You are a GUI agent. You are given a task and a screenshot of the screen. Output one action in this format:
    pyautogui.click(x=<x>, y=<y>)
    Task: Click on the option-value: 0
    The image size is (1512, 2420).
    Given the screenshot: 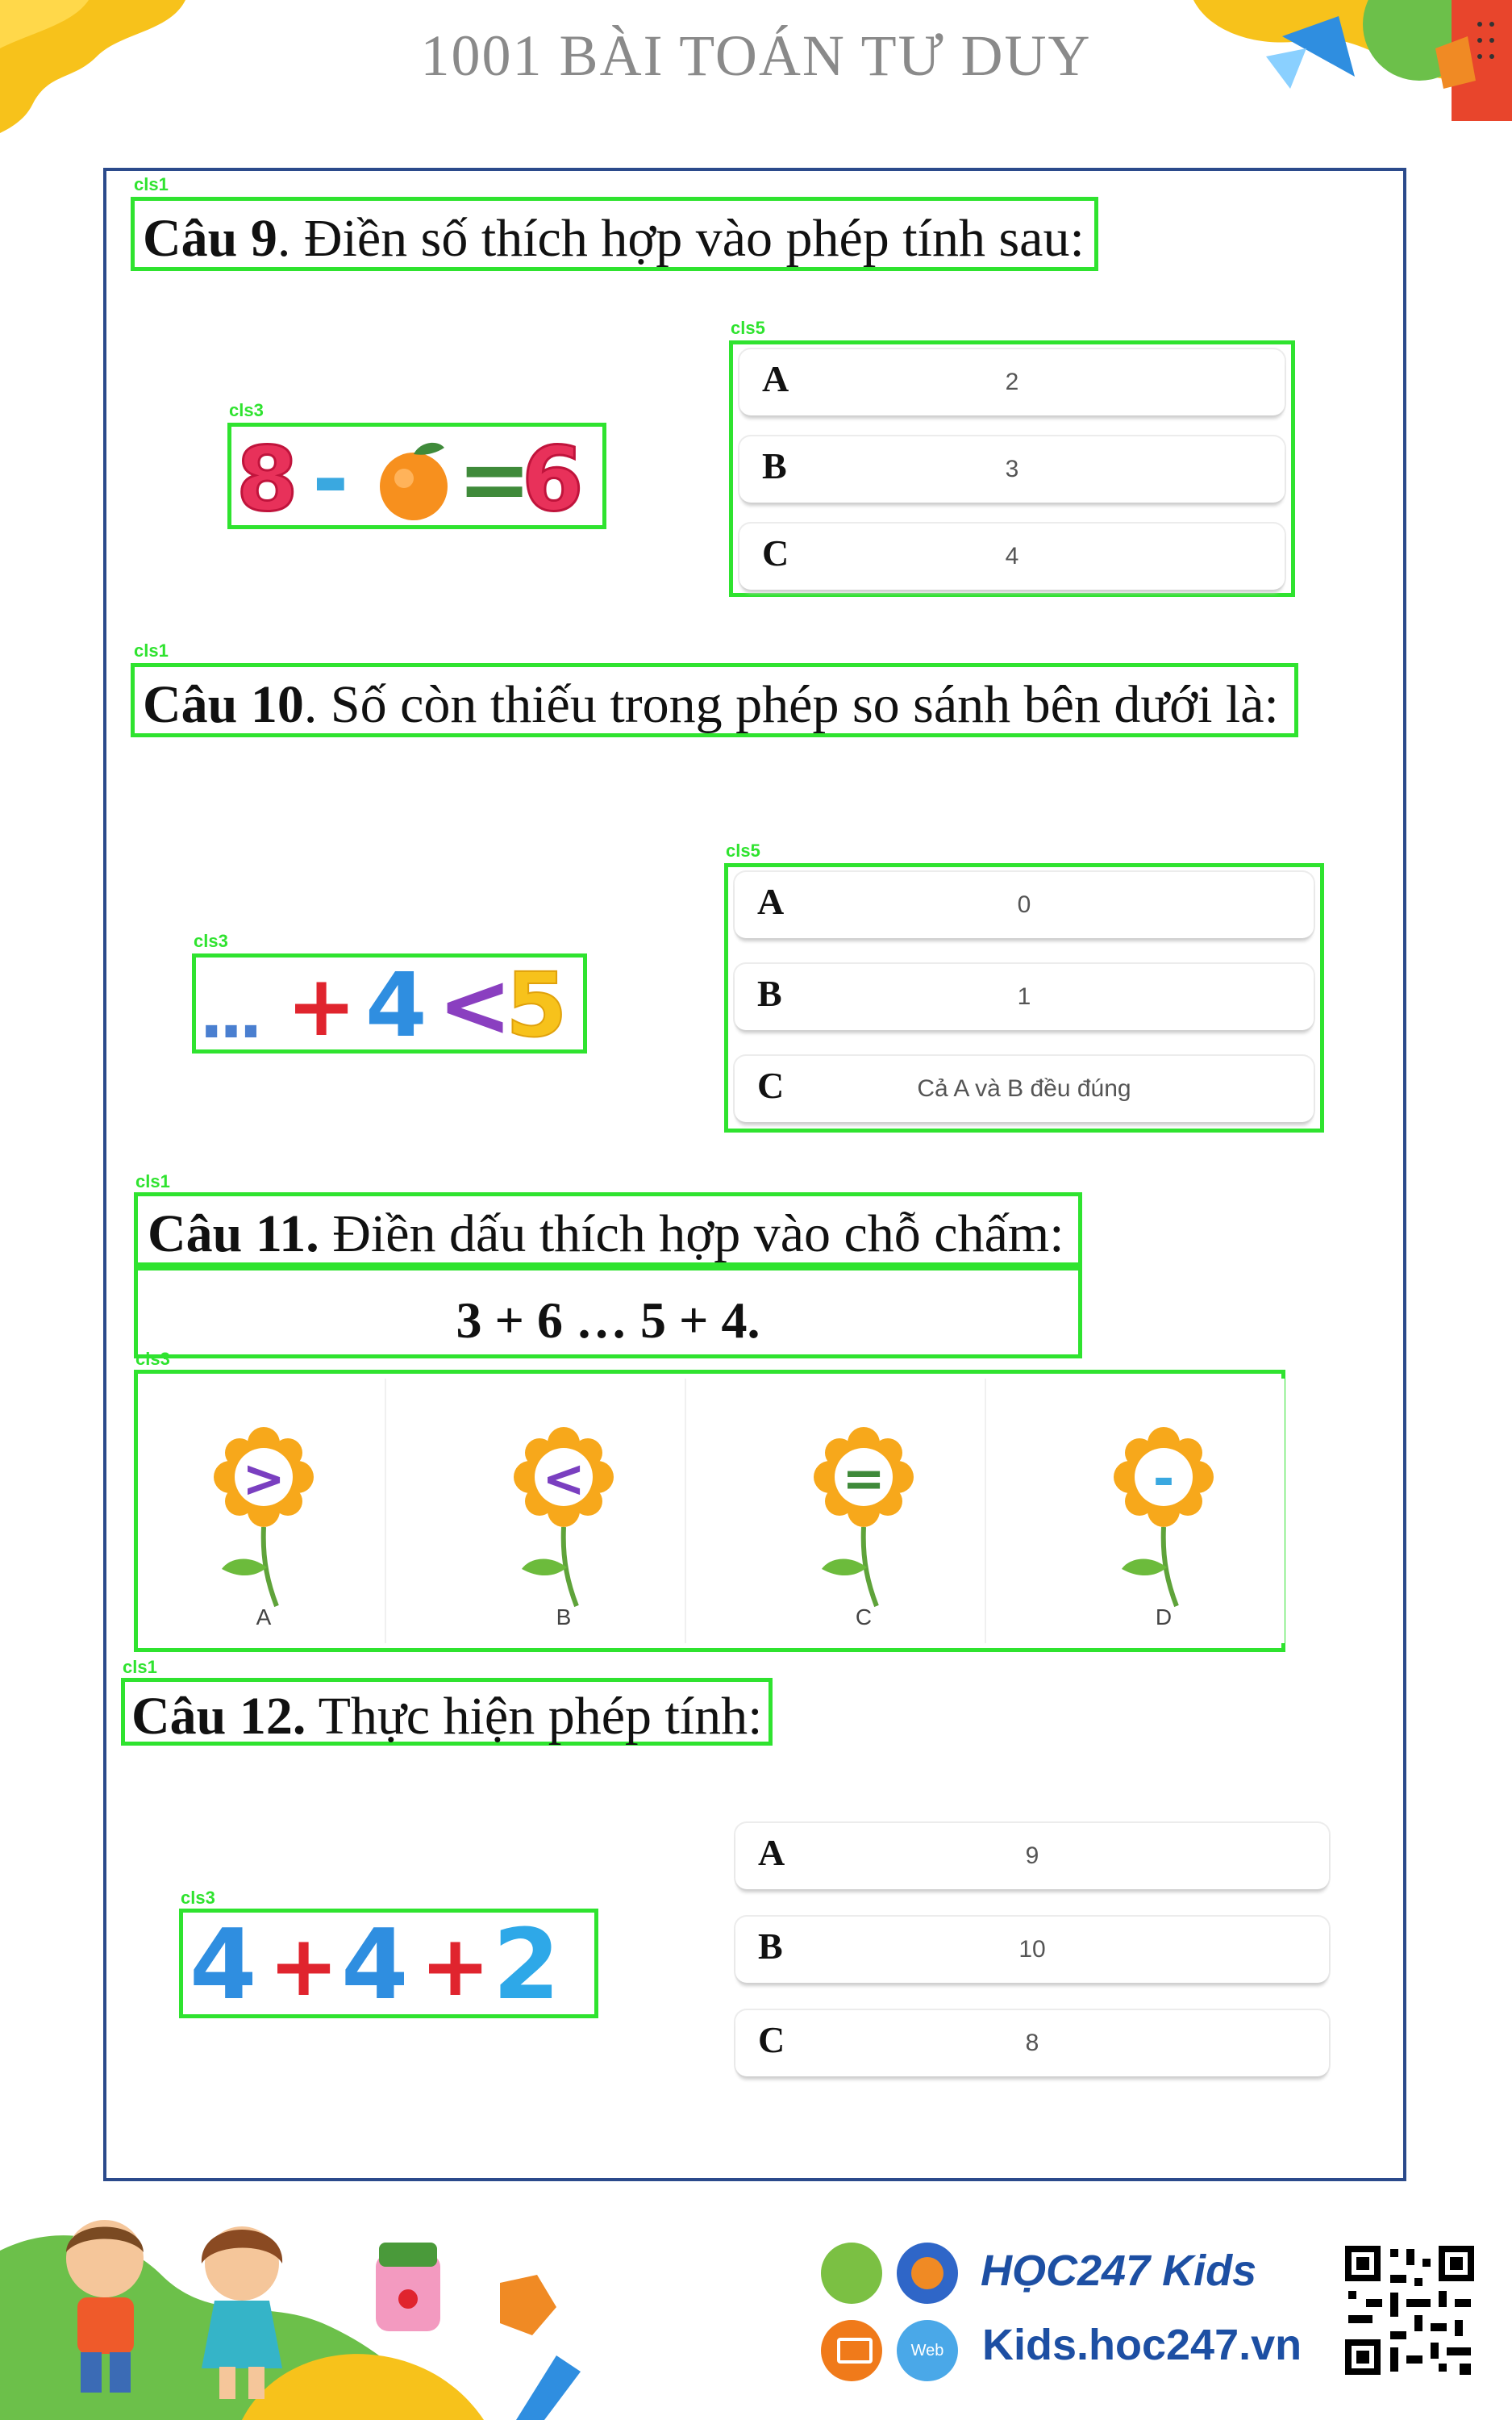 What is the action you would take?
    pyautogui.click(x=1024, y=905)
    